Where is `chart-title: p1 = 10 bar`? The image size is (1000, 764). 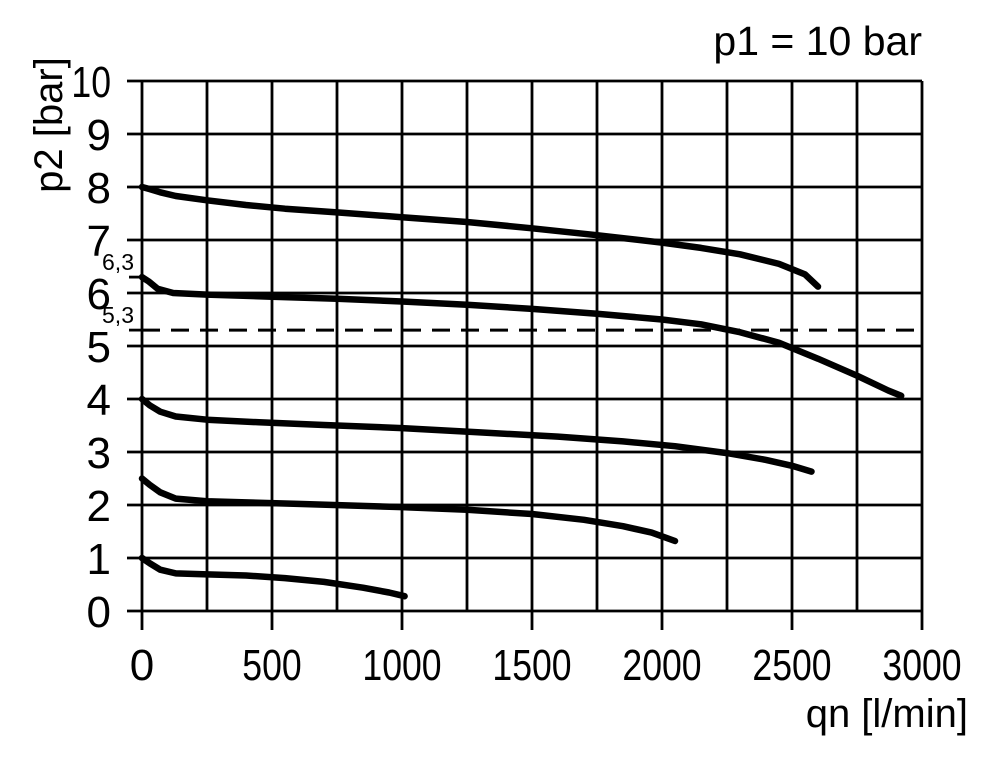
chart-title: p1 = 10 bar is located at coordinates (817, 41).